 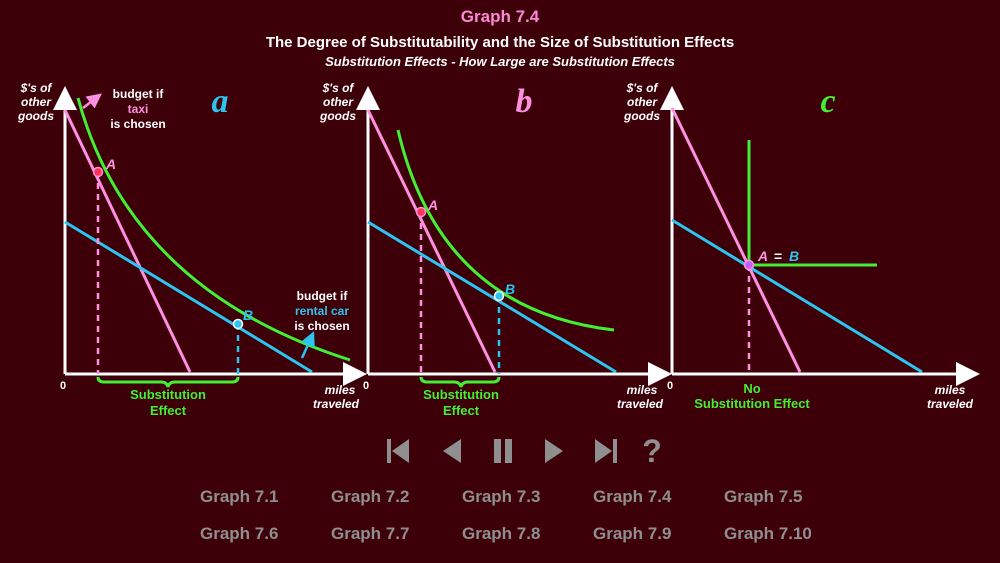 What do you see at coordinates (127, 241) in the screenshot?
I see `panel-a-taxi-budget-line` at bounding box center [127, 241].